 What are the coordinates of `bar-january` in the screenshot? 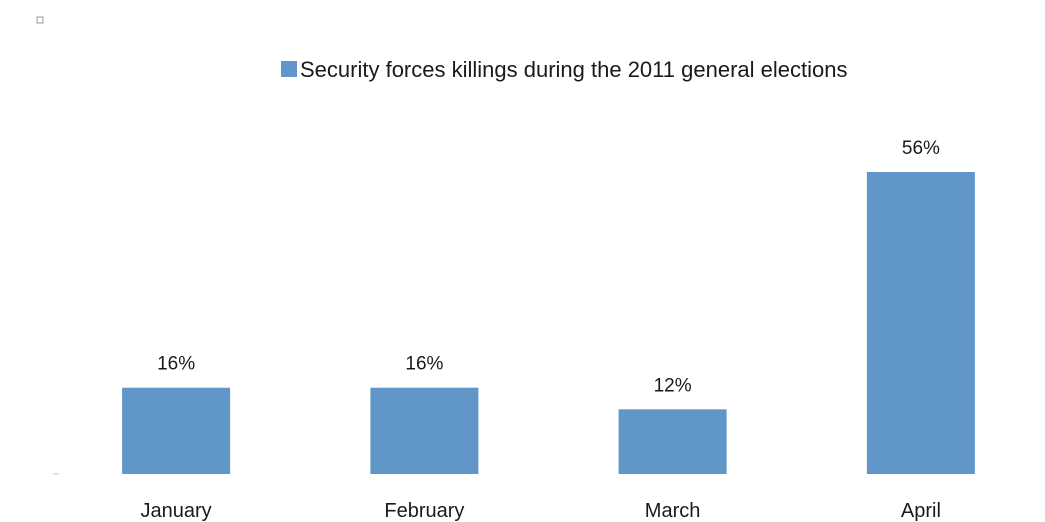 It's located at (176, 430).